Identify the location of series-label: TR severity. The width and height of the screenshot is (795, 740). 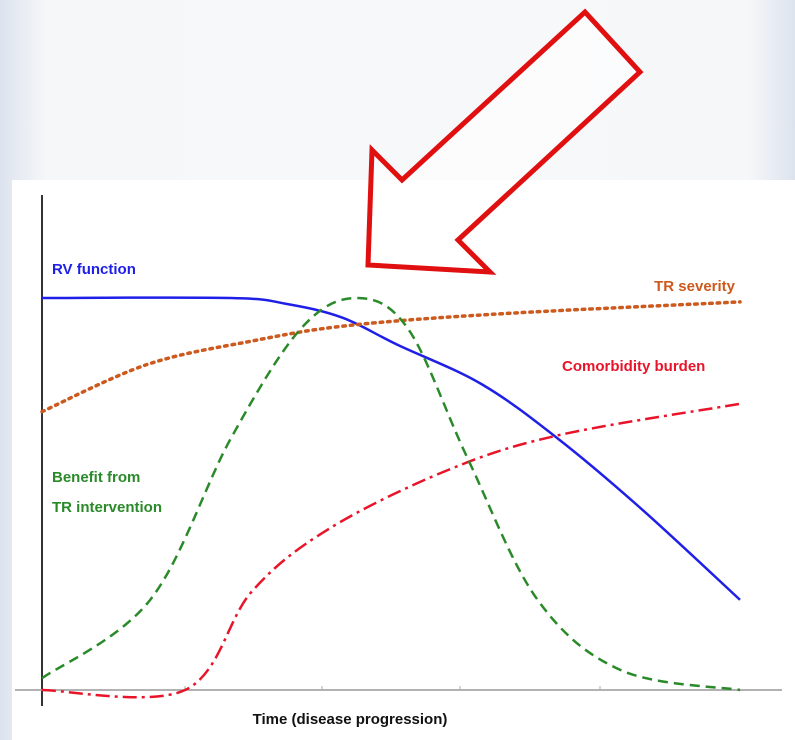
(695, 286).